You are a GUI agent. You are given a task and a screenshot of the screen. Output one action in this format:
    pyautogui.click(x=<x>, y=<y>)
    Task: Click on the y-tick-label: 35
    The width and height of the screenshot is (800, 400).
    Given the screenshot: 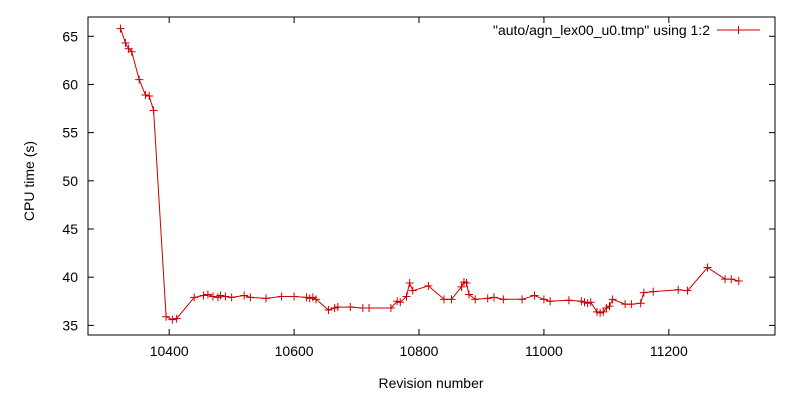 What is the action you would take?
    pyautogui.click(x=70, y=325)
    